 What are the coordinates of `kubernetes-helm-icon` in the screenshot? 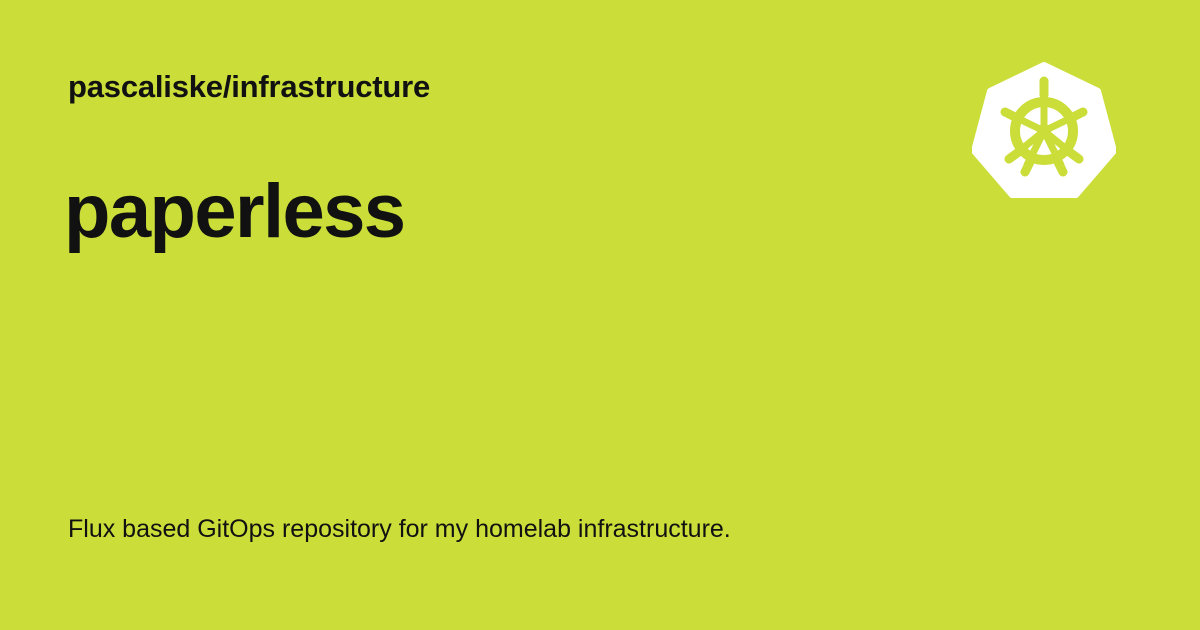 It's located at (1044, 130).